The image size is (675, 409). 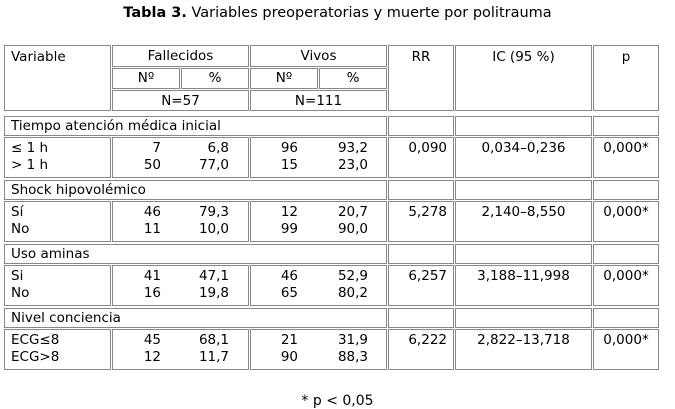 I want to click on vivos-pct-label: %, so click(x=353, y=78).